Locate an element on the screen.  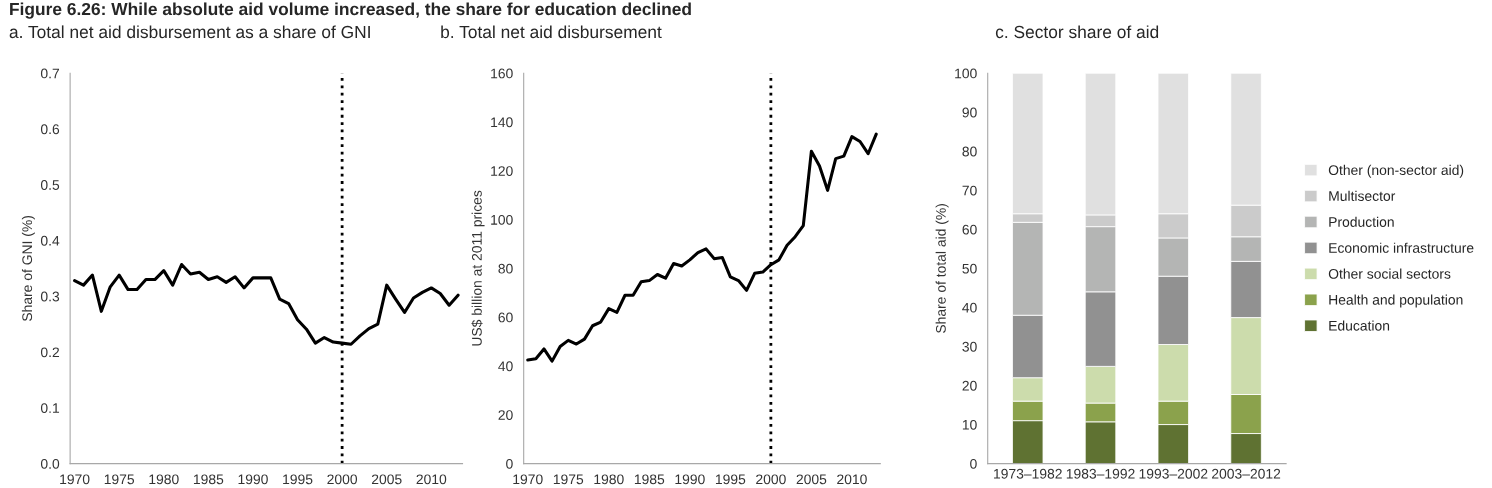
y-axis-title: Share of total aid (%) is located at coordinates (942, 268).